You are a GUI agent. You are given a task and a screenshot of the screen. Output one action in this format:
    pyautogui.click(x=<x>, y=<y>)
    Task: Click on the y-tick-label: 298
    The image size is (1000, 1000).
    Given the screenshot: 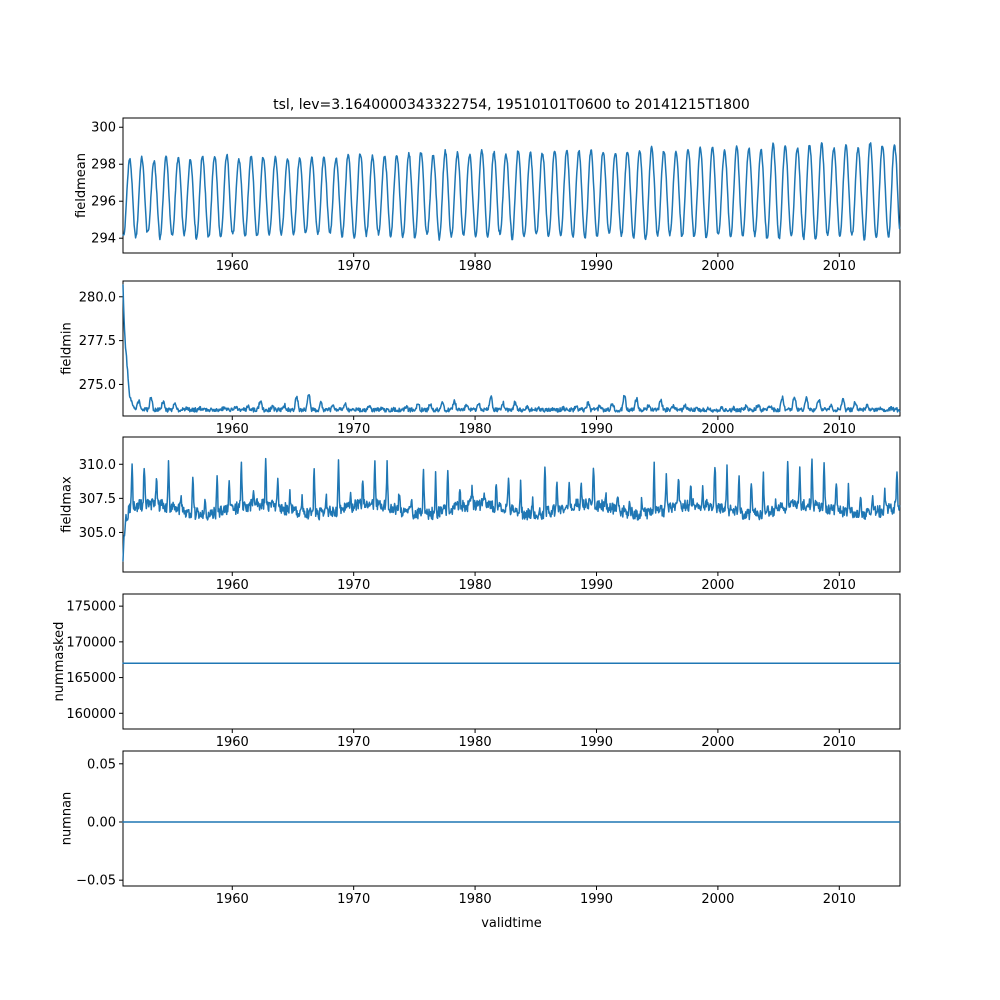 What is the action you would take?
    pyautogui.click(x=103, y=165)
    